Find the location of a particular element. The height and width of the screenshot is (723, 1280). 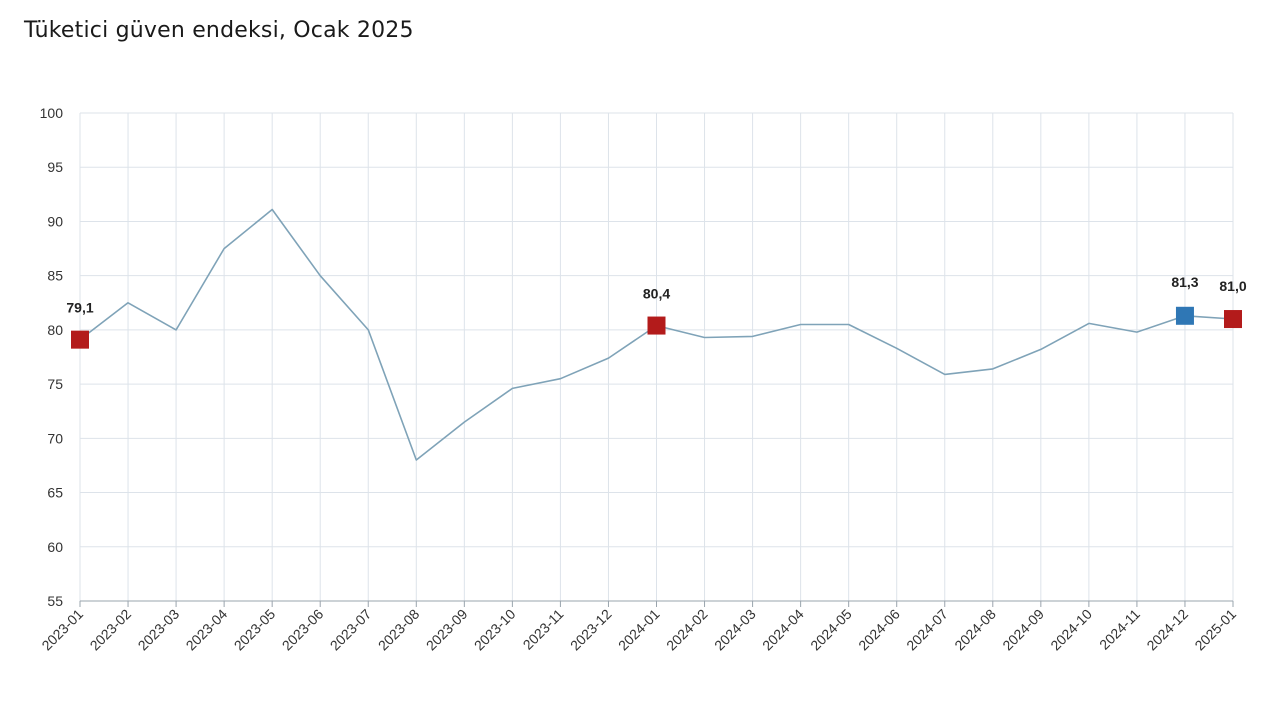

marker-group is located at coordinates (656, 327).